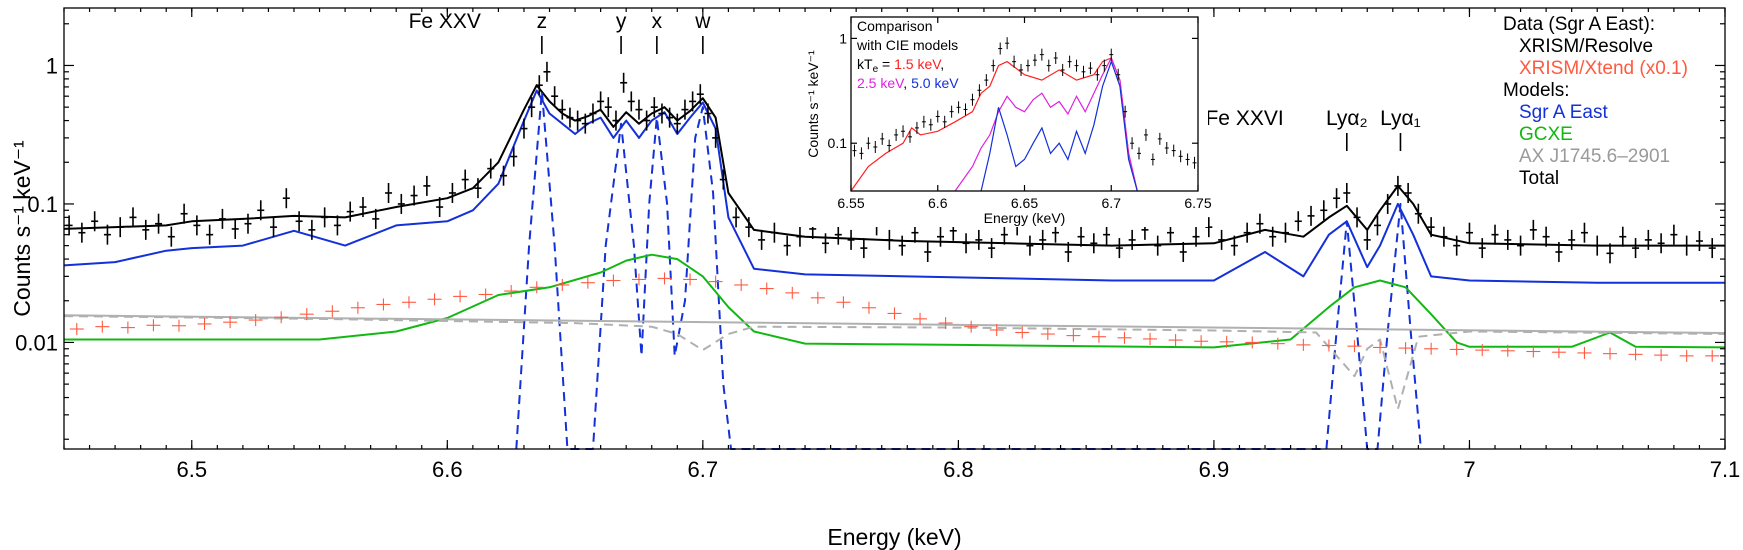 The image size is (1743, 550). I want to click on inset-data-points-layer, so click(1024, 103).